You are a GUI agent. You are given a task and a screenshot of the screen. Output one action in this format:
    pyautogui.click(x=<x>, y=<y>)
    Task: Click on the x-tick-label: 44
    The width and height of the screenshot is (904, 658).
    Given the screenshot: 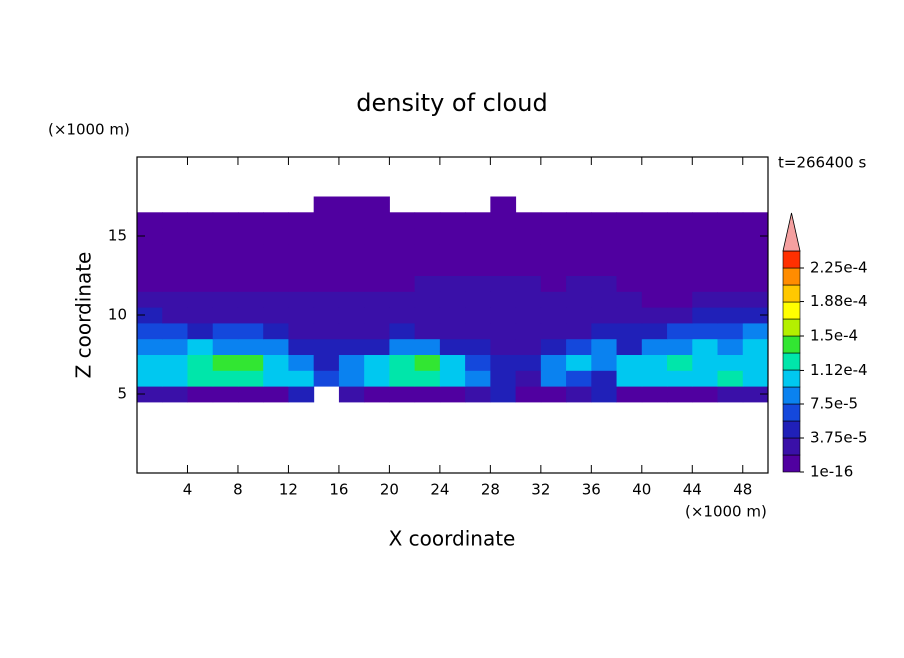 What is the action you would take?
    pyautogui.click(x=692, y=490)
    